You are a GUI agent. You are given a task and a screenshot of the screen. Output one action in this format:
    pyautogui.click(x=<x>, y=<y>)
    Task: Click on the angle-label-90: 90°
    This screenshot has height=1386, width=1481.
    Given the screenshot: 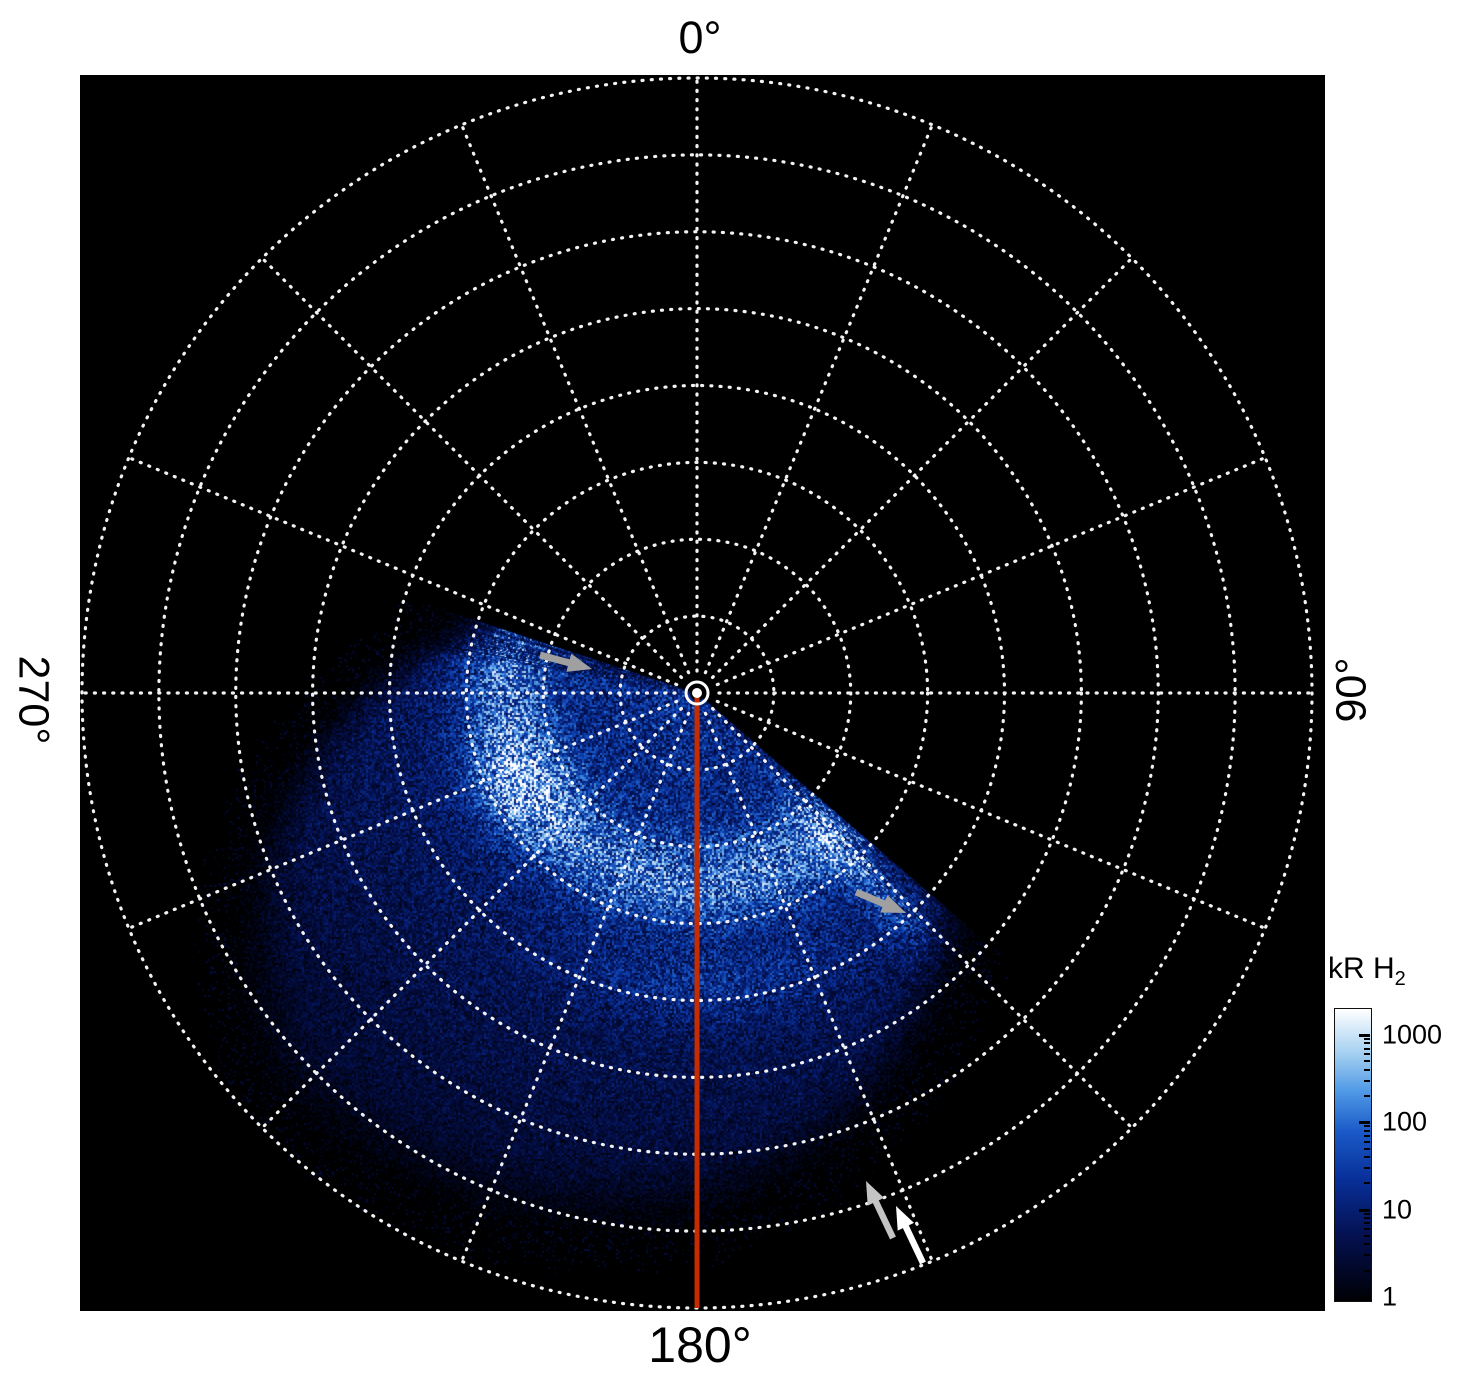 What is the action you would take?
    pyautogui.click(x=1351, y=690)
    